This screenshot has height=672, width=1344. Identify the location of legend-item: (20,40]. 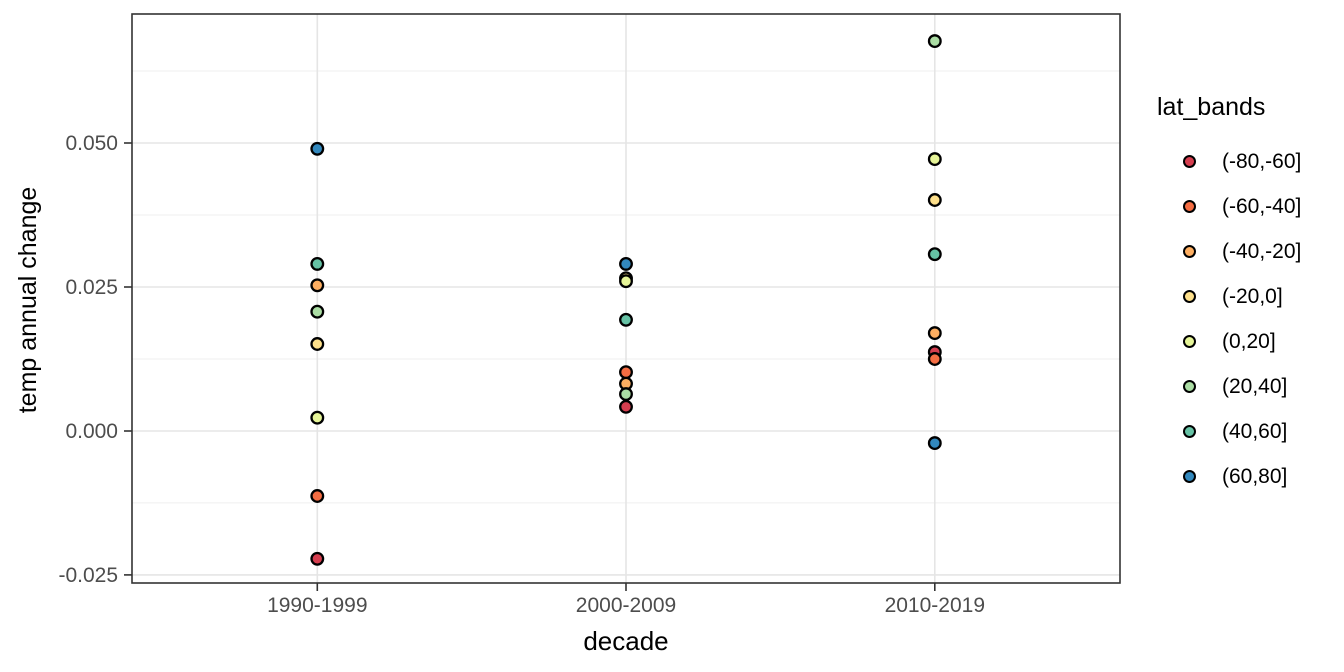
(1247, 386).